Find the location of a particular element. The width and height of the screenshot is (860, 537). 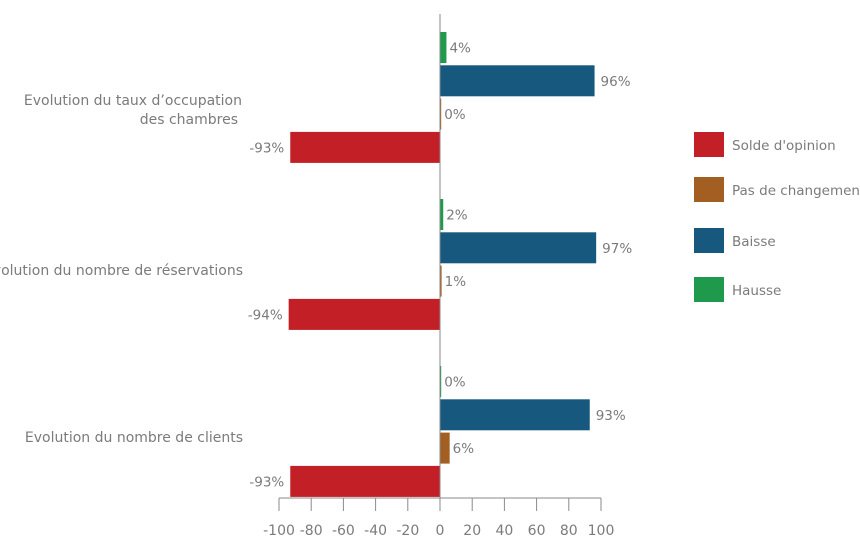

data-label-baisse-1: 96% is located at coordinates (616, 82).